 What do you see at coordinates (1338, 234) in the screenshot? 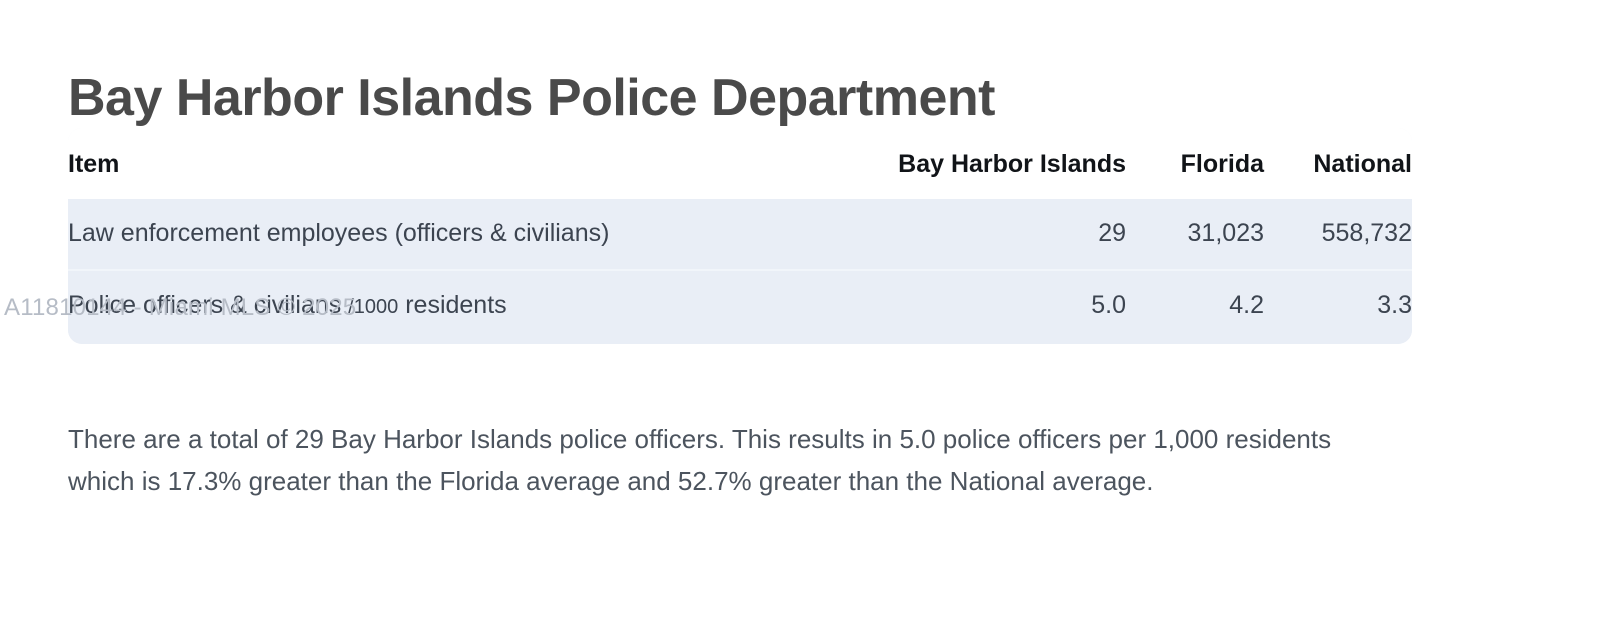
I see `cell-law-enforcement-employees-national: 558,732` at bounding box center [1338, 234].